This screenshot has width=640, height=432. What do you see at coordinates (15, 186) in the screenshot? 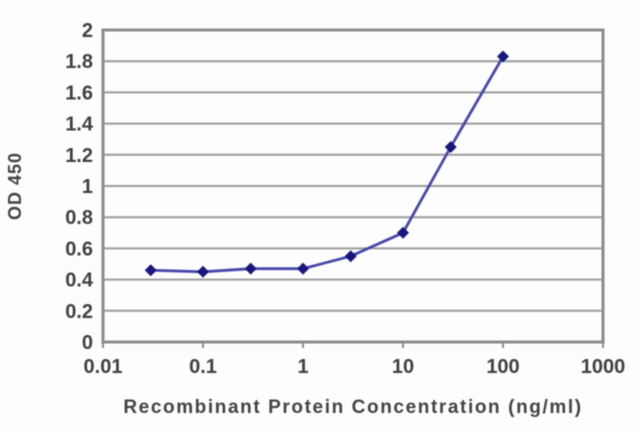
I see `y-axis-title: OD 450` at bounding box center [15, 186].